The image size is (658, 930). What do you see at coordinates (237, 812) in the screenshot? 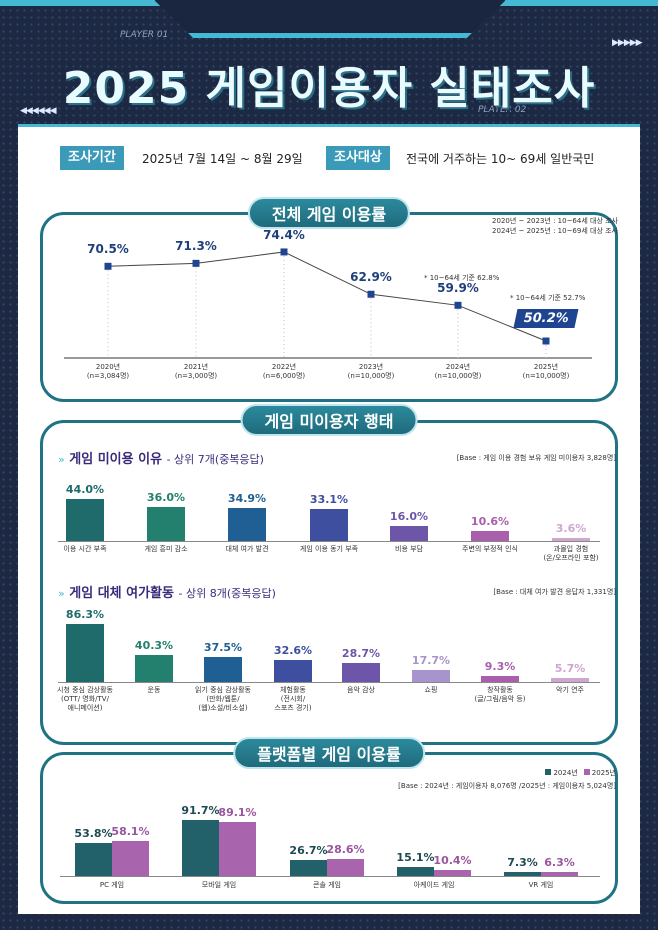
I see `value-label: 89.1%` at bounding box center [237, 812].